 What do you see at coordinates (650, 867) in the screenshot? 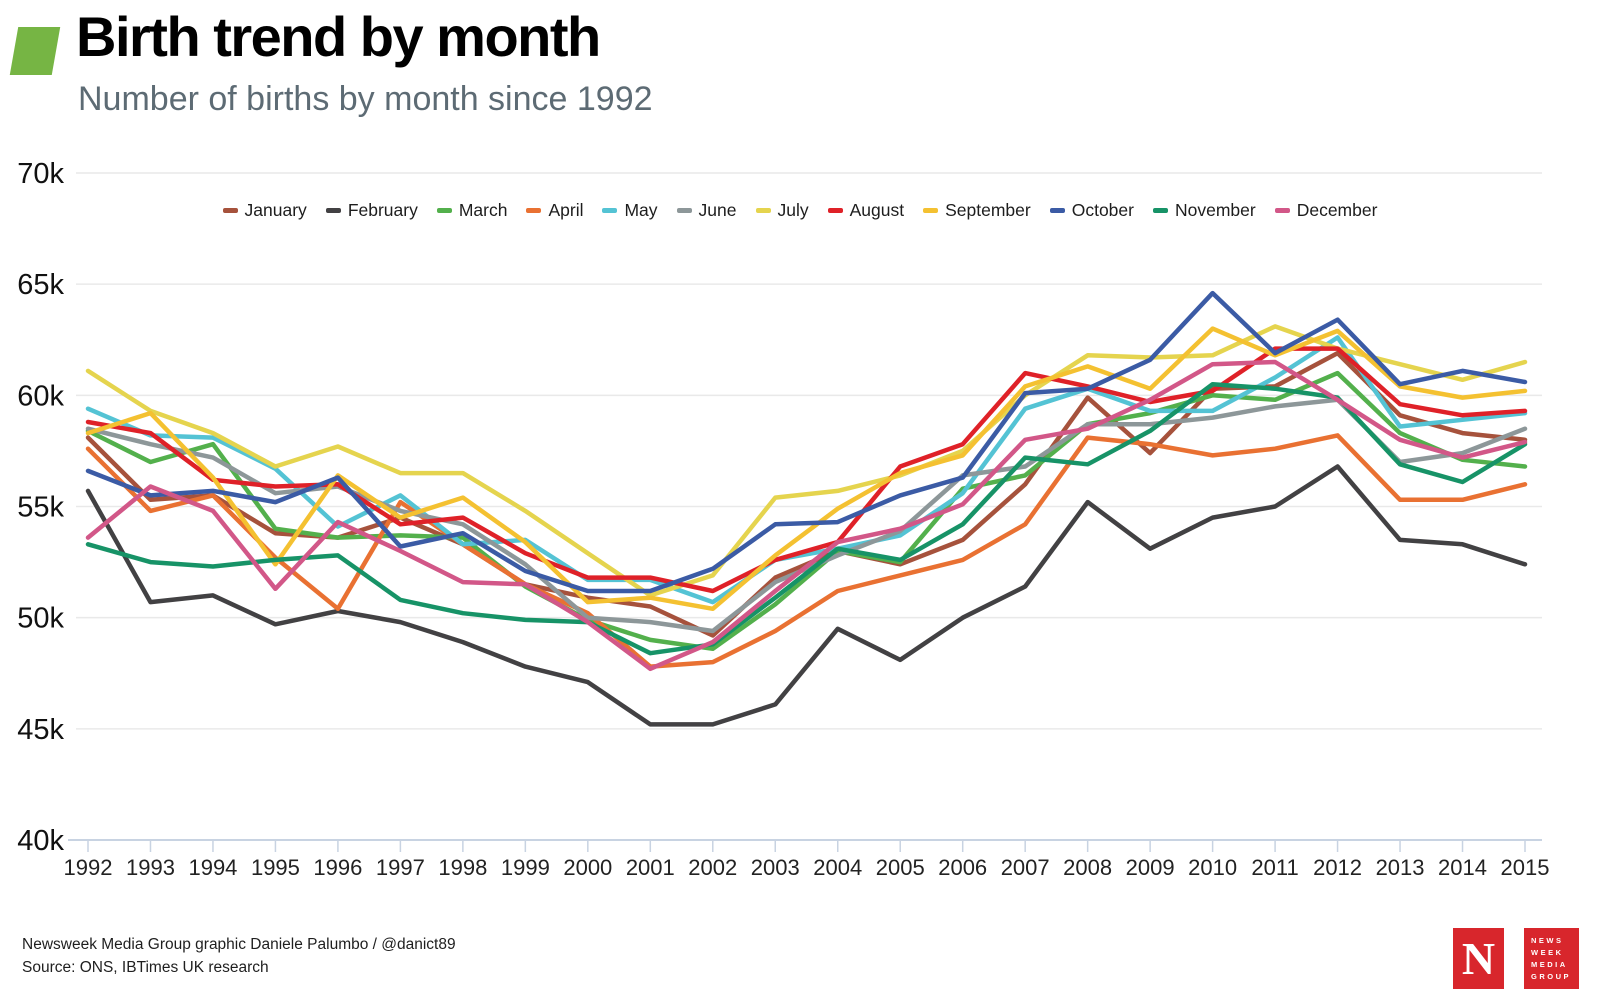
I see `x-axis-tick-label: 2001` at bounding box center [650, 867].